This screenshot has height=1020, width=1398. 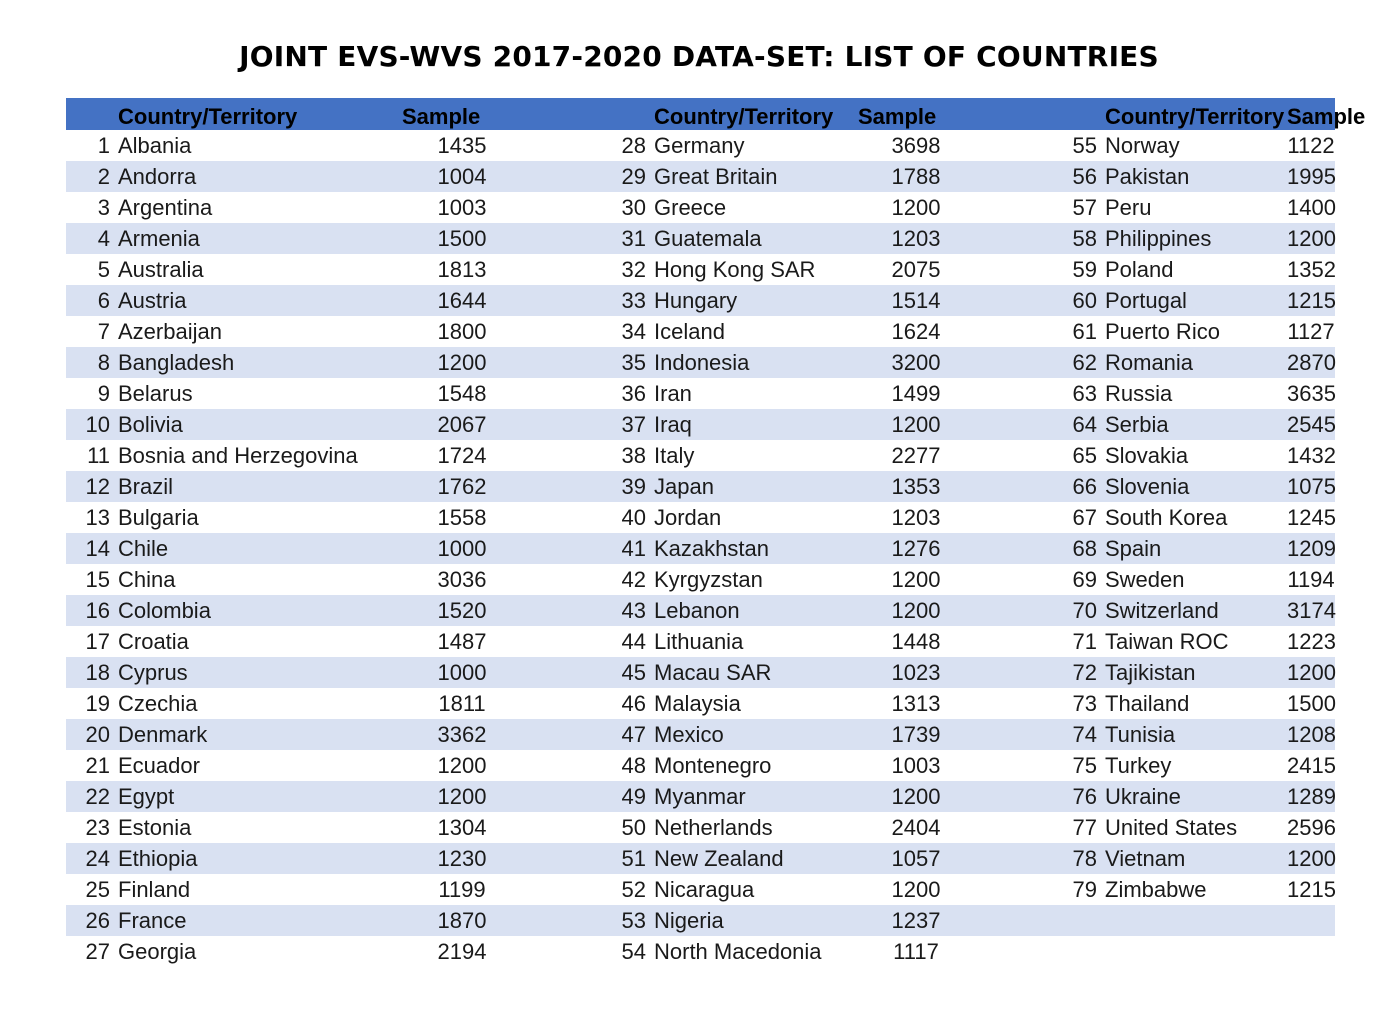 What do you see at coordinates (1139, 269) in the screenshot?
I see `country-name: Poland` at bounding box center [1139, 269].